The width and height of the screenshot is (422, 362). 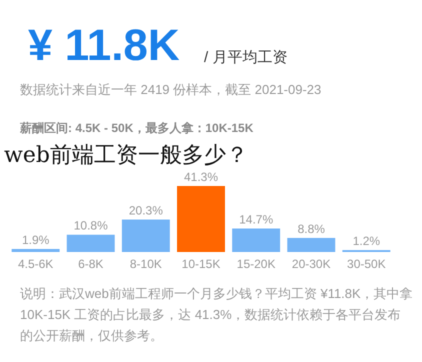 I want to click on x-tick-label: 15-20K, so click(x=256, y=264).